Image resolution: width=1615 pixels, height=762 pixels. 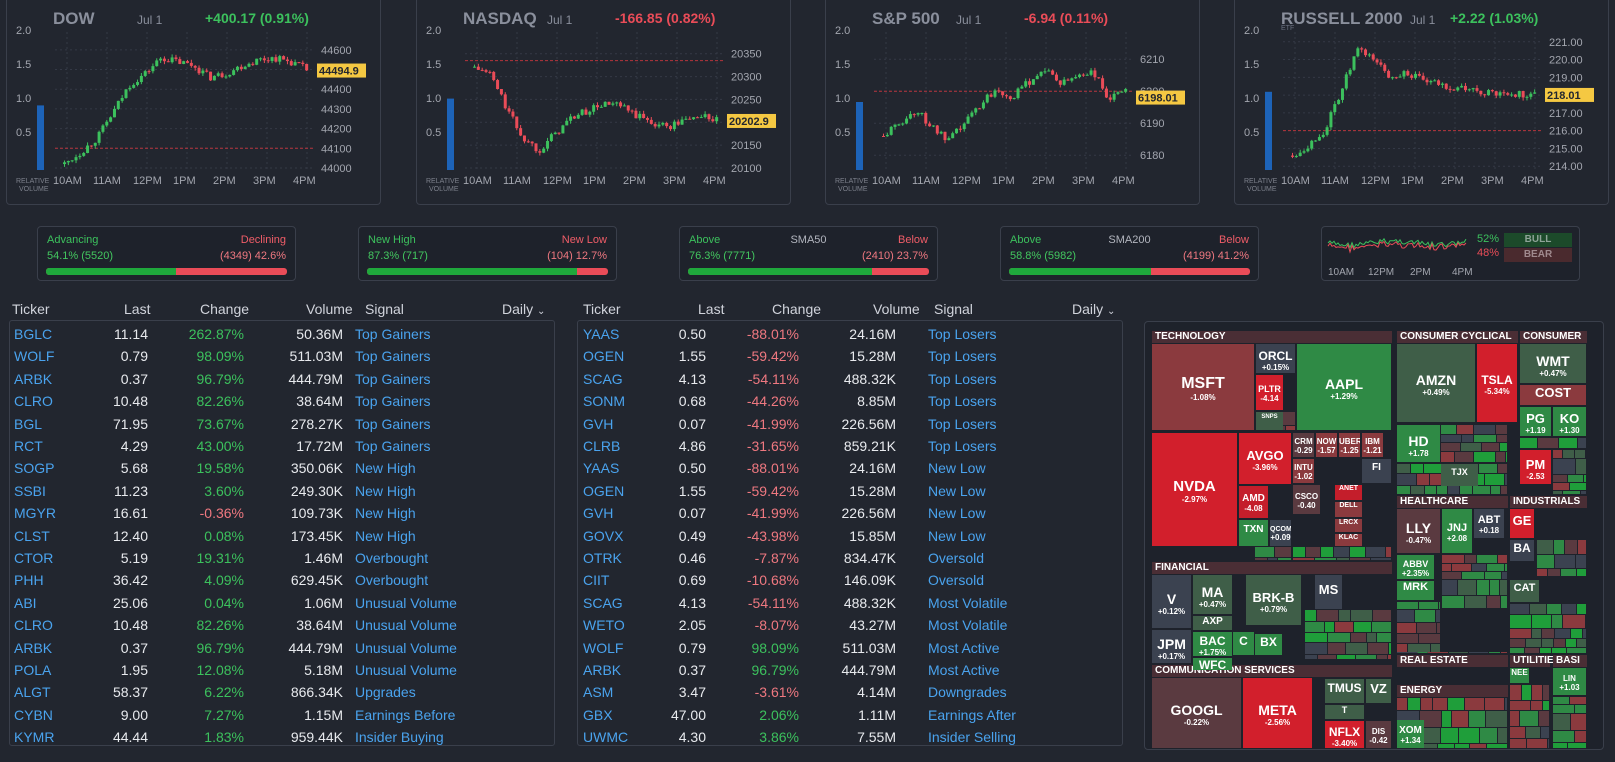 What do you see at coordinates (598, 714) in the screenshot?
I see `ticker-link: GBX` at bounding box center [598, 714].